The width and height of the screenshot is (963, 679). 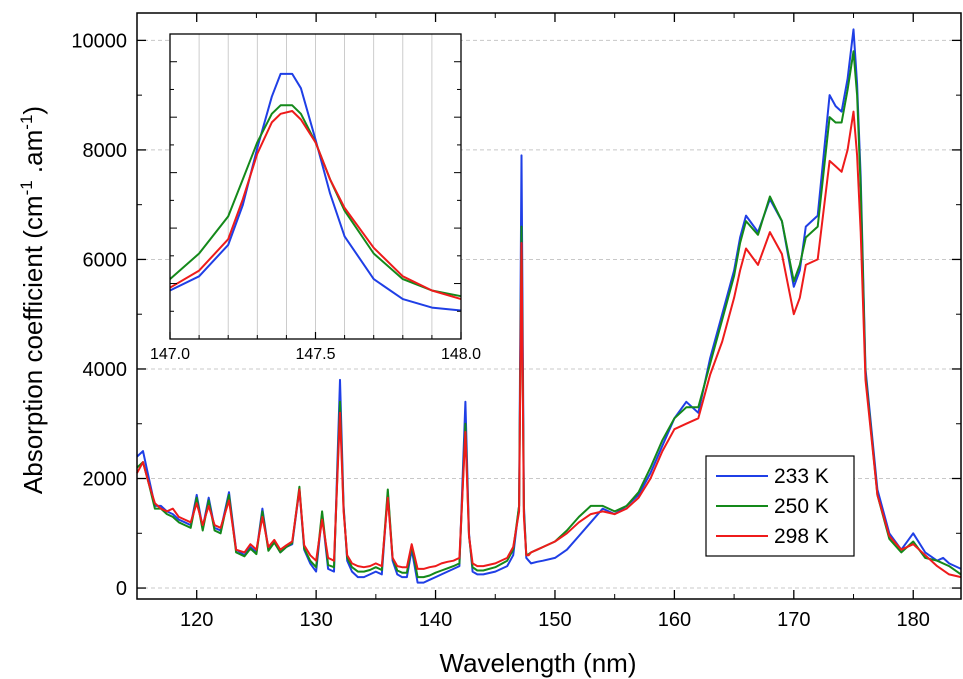 I want to click on inset-grid, so click(x=315, y=186).